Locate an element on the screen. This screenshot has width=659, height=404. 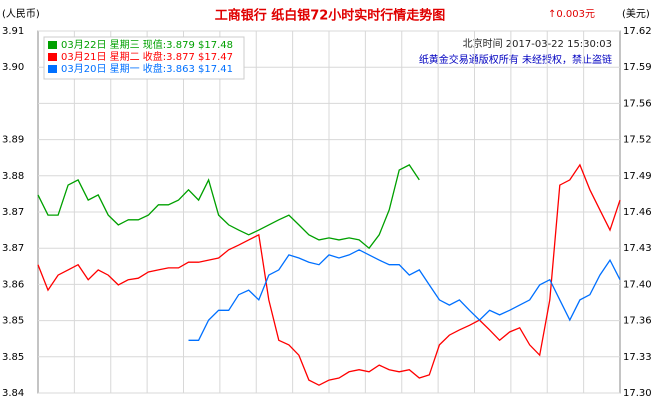
y2-tick-label: 17.56 is located at coordinates (637, 103).